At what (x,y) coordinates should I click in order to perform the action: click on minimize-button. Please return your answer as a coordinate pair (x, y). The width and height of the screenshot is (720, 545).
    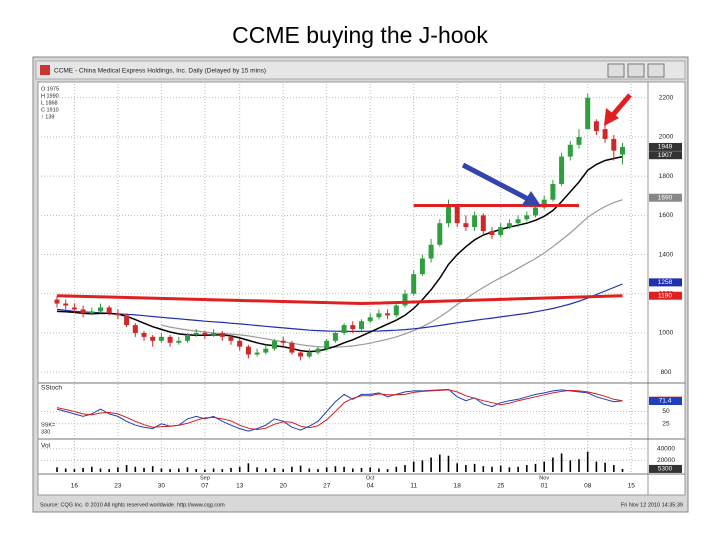
    Looking at the image, I should click on (616, 70).